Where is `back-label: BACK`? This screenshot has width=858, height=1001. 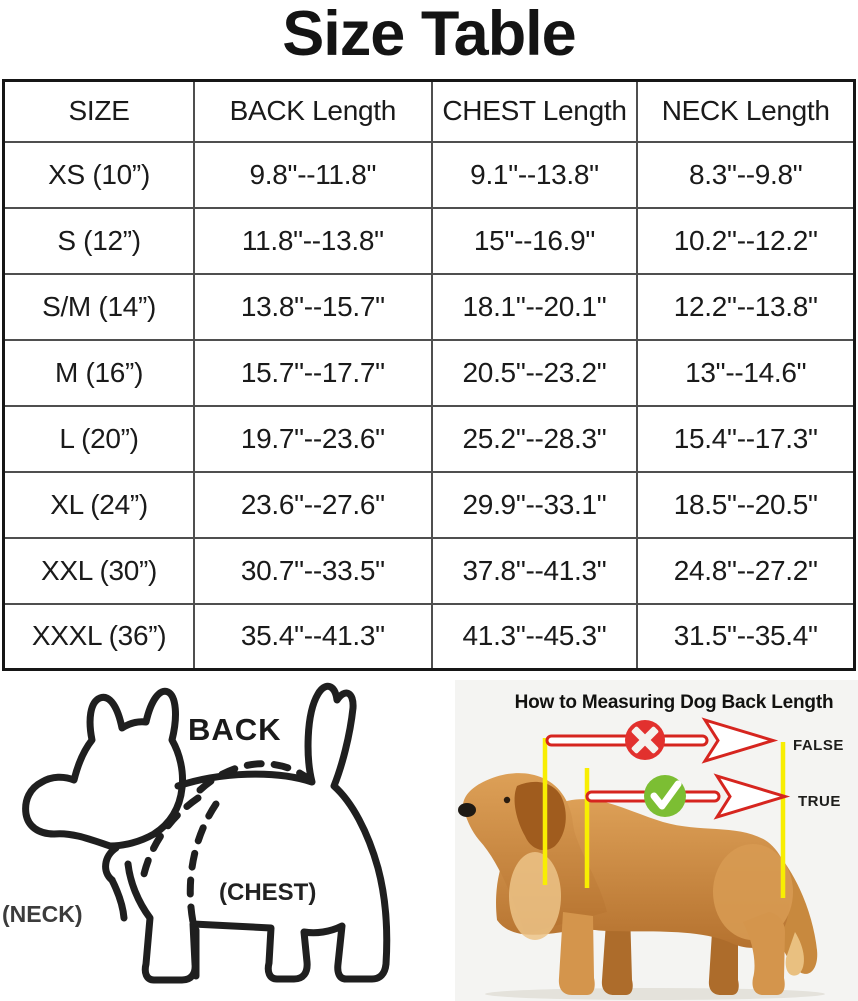 back-label: BACK is located at coordinates (235, 729).